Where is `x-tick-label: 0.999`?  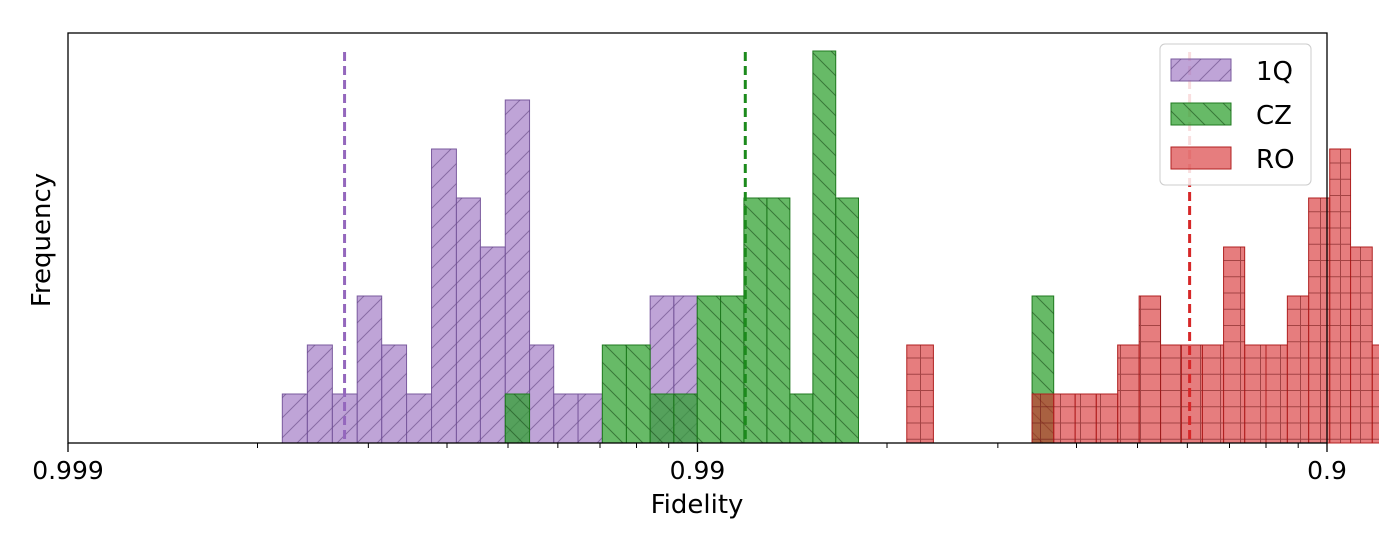 x-tick-label: 0.999 is located at coordinates (68, 470).